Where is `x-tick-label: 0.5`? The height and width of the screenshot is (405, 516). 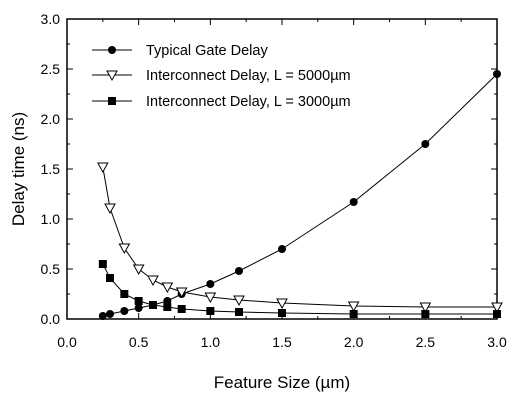
x-tick-label: 0.5 is located at coordinates (139, 342).